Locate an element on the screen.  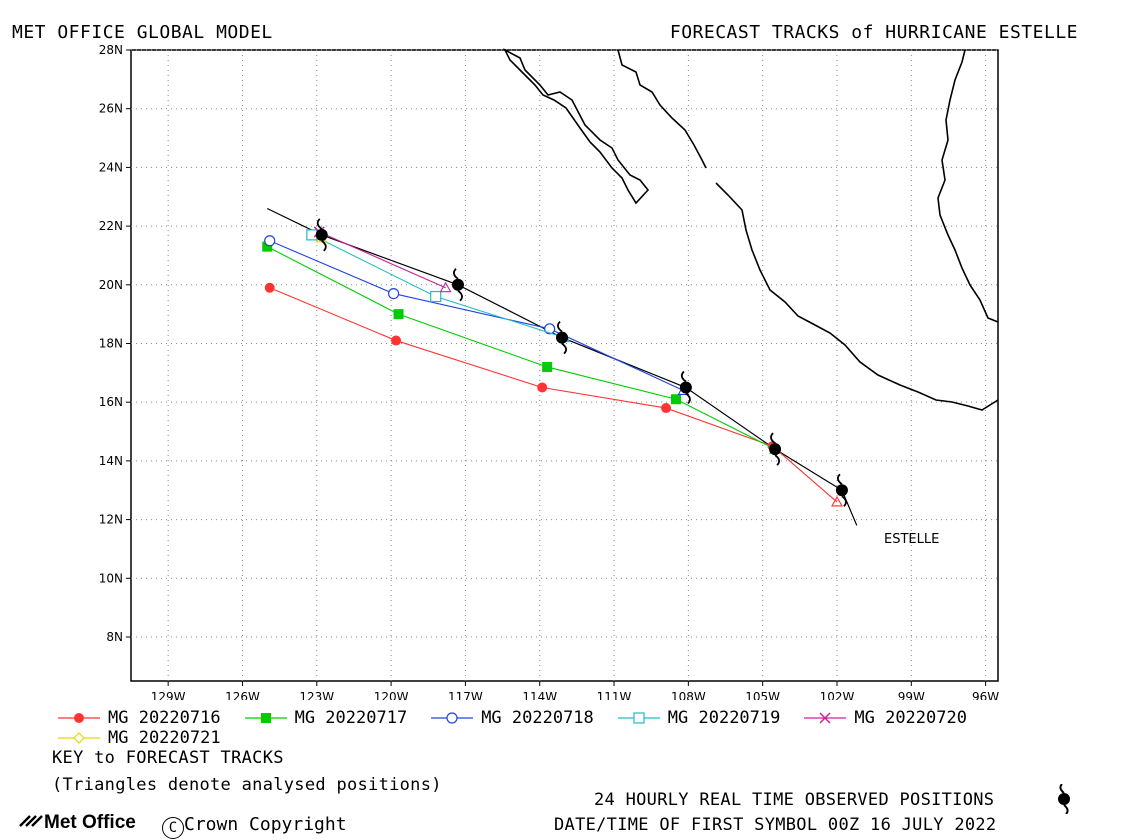
legend-label: MG 20220718 is located at coordinates (537, 718).